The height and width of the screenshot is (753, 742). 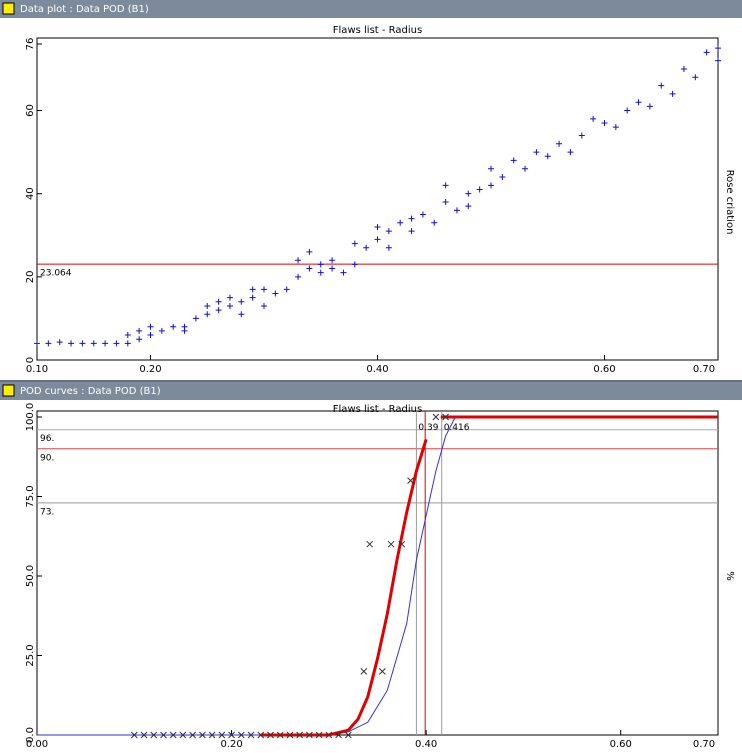 I want to click on y-tick-label: 0.0, so click(x=30, y=735).